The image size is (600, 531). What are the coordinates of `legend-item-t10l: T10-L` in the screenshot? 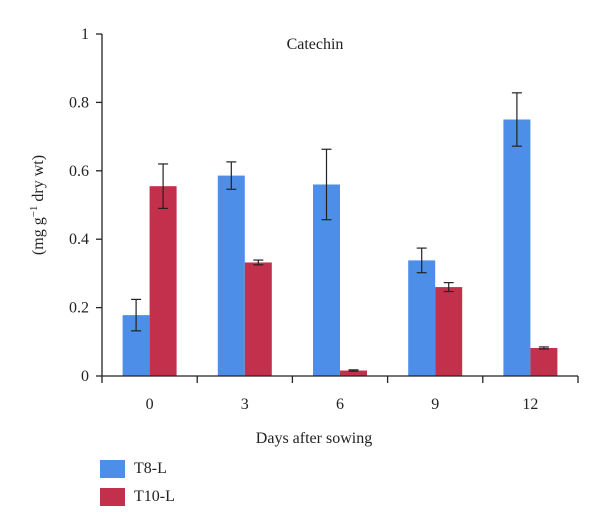 It's located at (137, 497).